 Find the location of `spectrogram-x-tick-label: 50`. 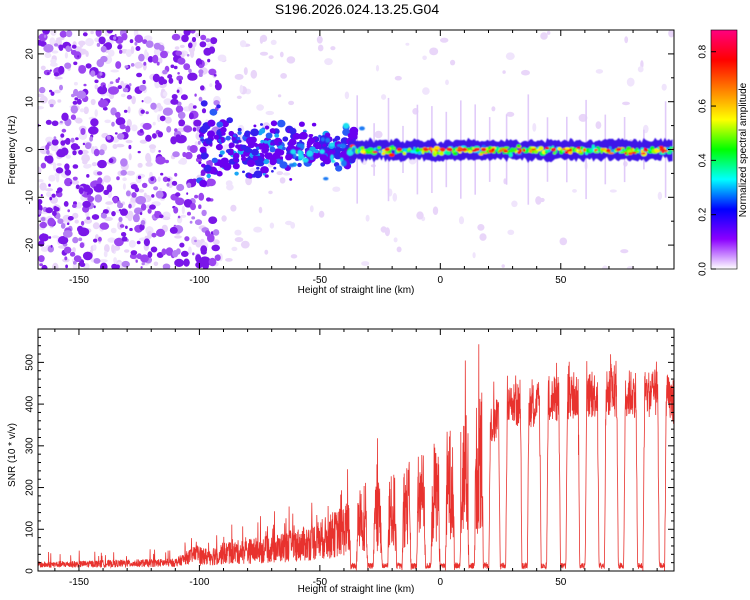

spectrogram-x-tick-label: 50 is located at coordinates (561, 280).